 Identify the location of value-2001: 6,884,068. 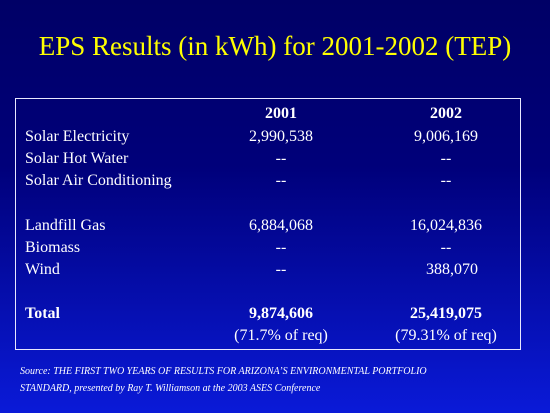
(281, 225).